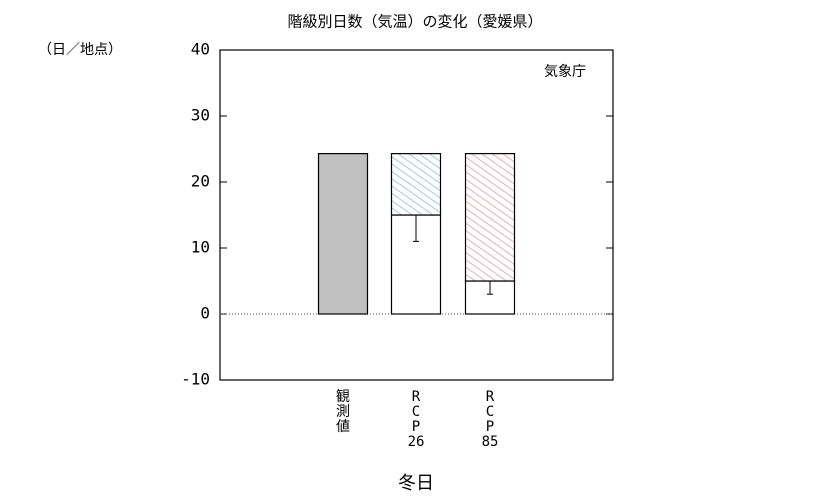 The height and width of the screenshot is (498, 833). Describe the element at coordinates (200, 49) in the screenshot. I see `y-tick-label: 40` at that location.